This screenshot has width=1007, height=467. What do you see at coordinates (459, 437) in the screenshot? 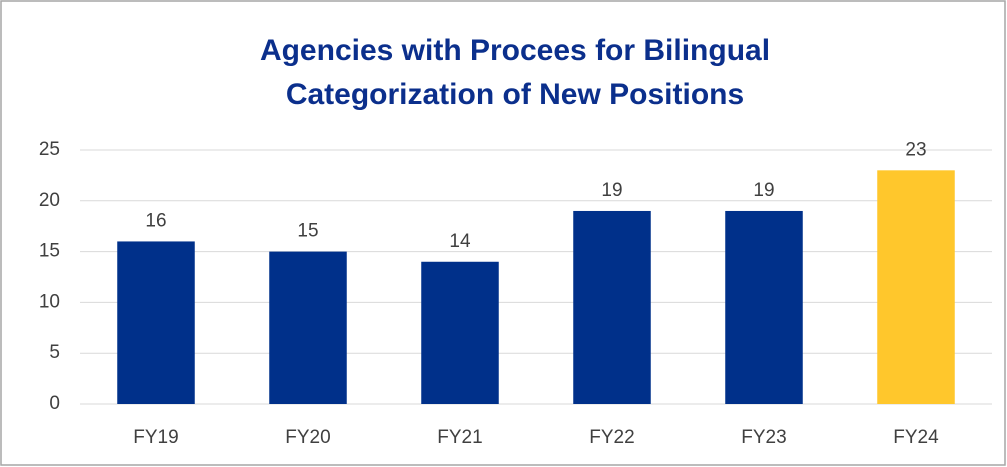
I see `x-tick-label: FY21` at bounding box center [459, 437].